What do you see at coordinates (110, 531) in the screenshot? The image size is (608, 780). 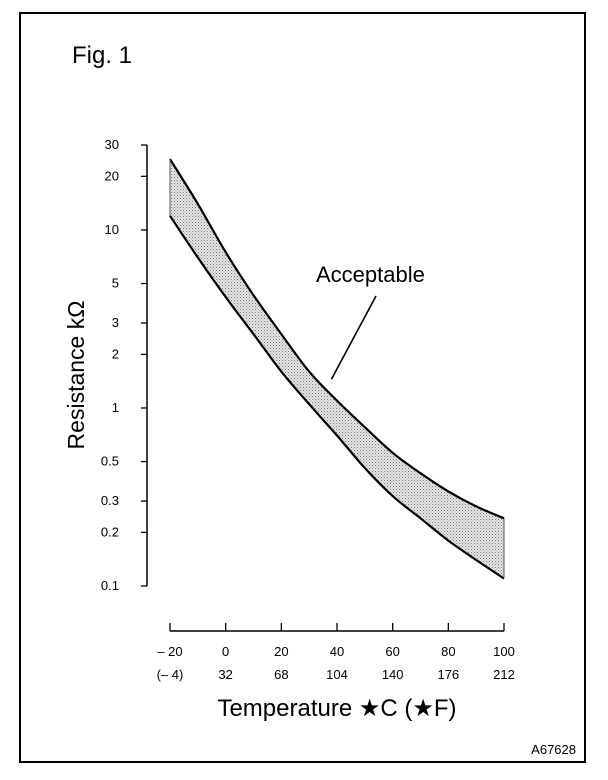 I see `y-tick-label: 0.2` at bounding box center [110, 531].